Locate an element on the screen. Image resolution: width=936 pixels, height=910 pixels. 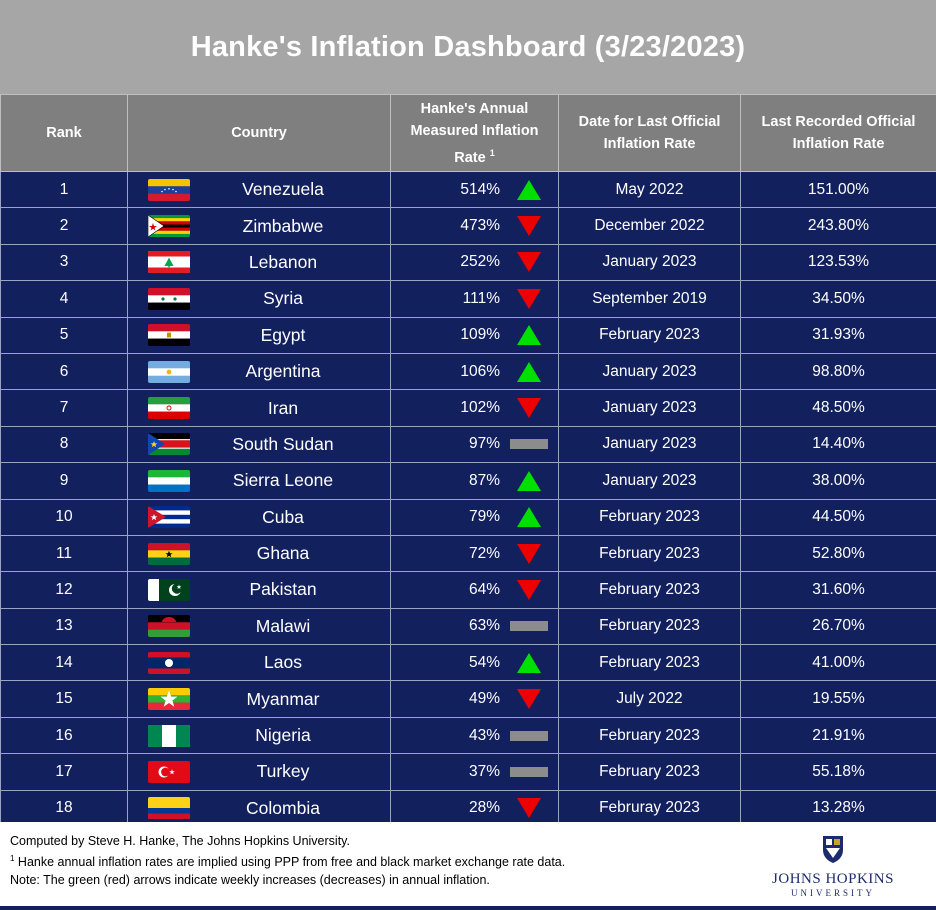
country-cell: Lebanon is located at coordinates (259, 262).